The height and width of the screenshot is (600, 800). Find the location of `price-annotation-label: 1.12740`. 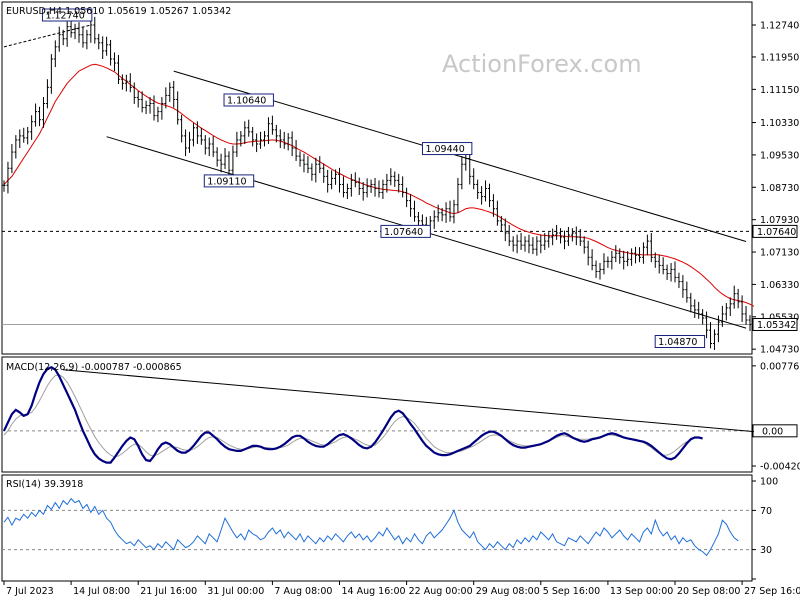

price-annotation-label: 1.12740 is located at coordinates (64, 15).